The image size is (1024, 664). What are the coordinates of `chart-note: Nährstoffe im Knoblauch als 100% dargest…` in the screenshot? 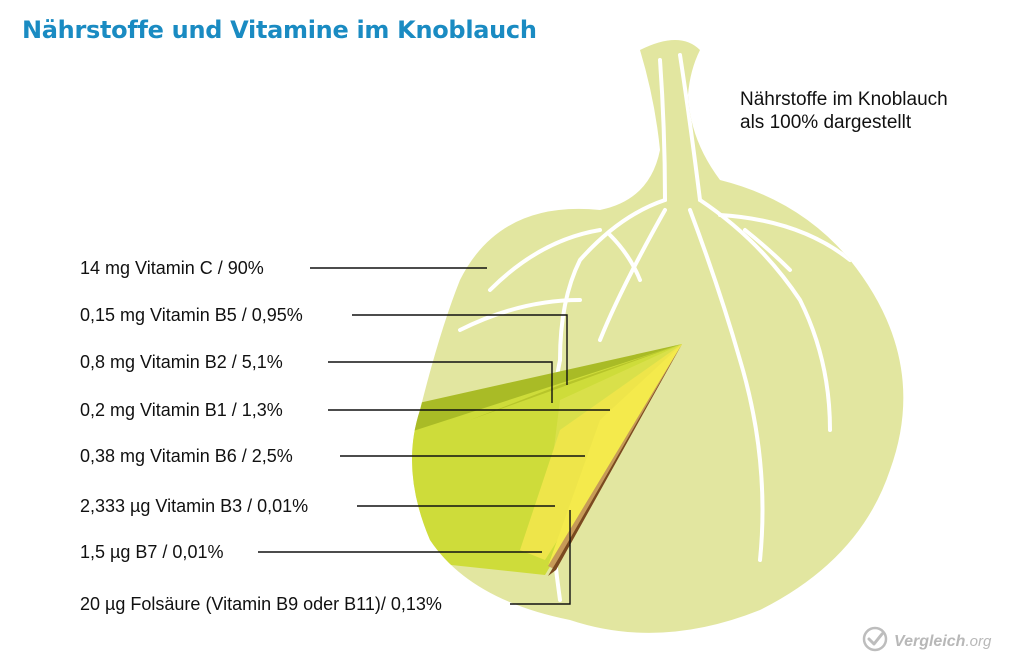 It's located at (844, 111).